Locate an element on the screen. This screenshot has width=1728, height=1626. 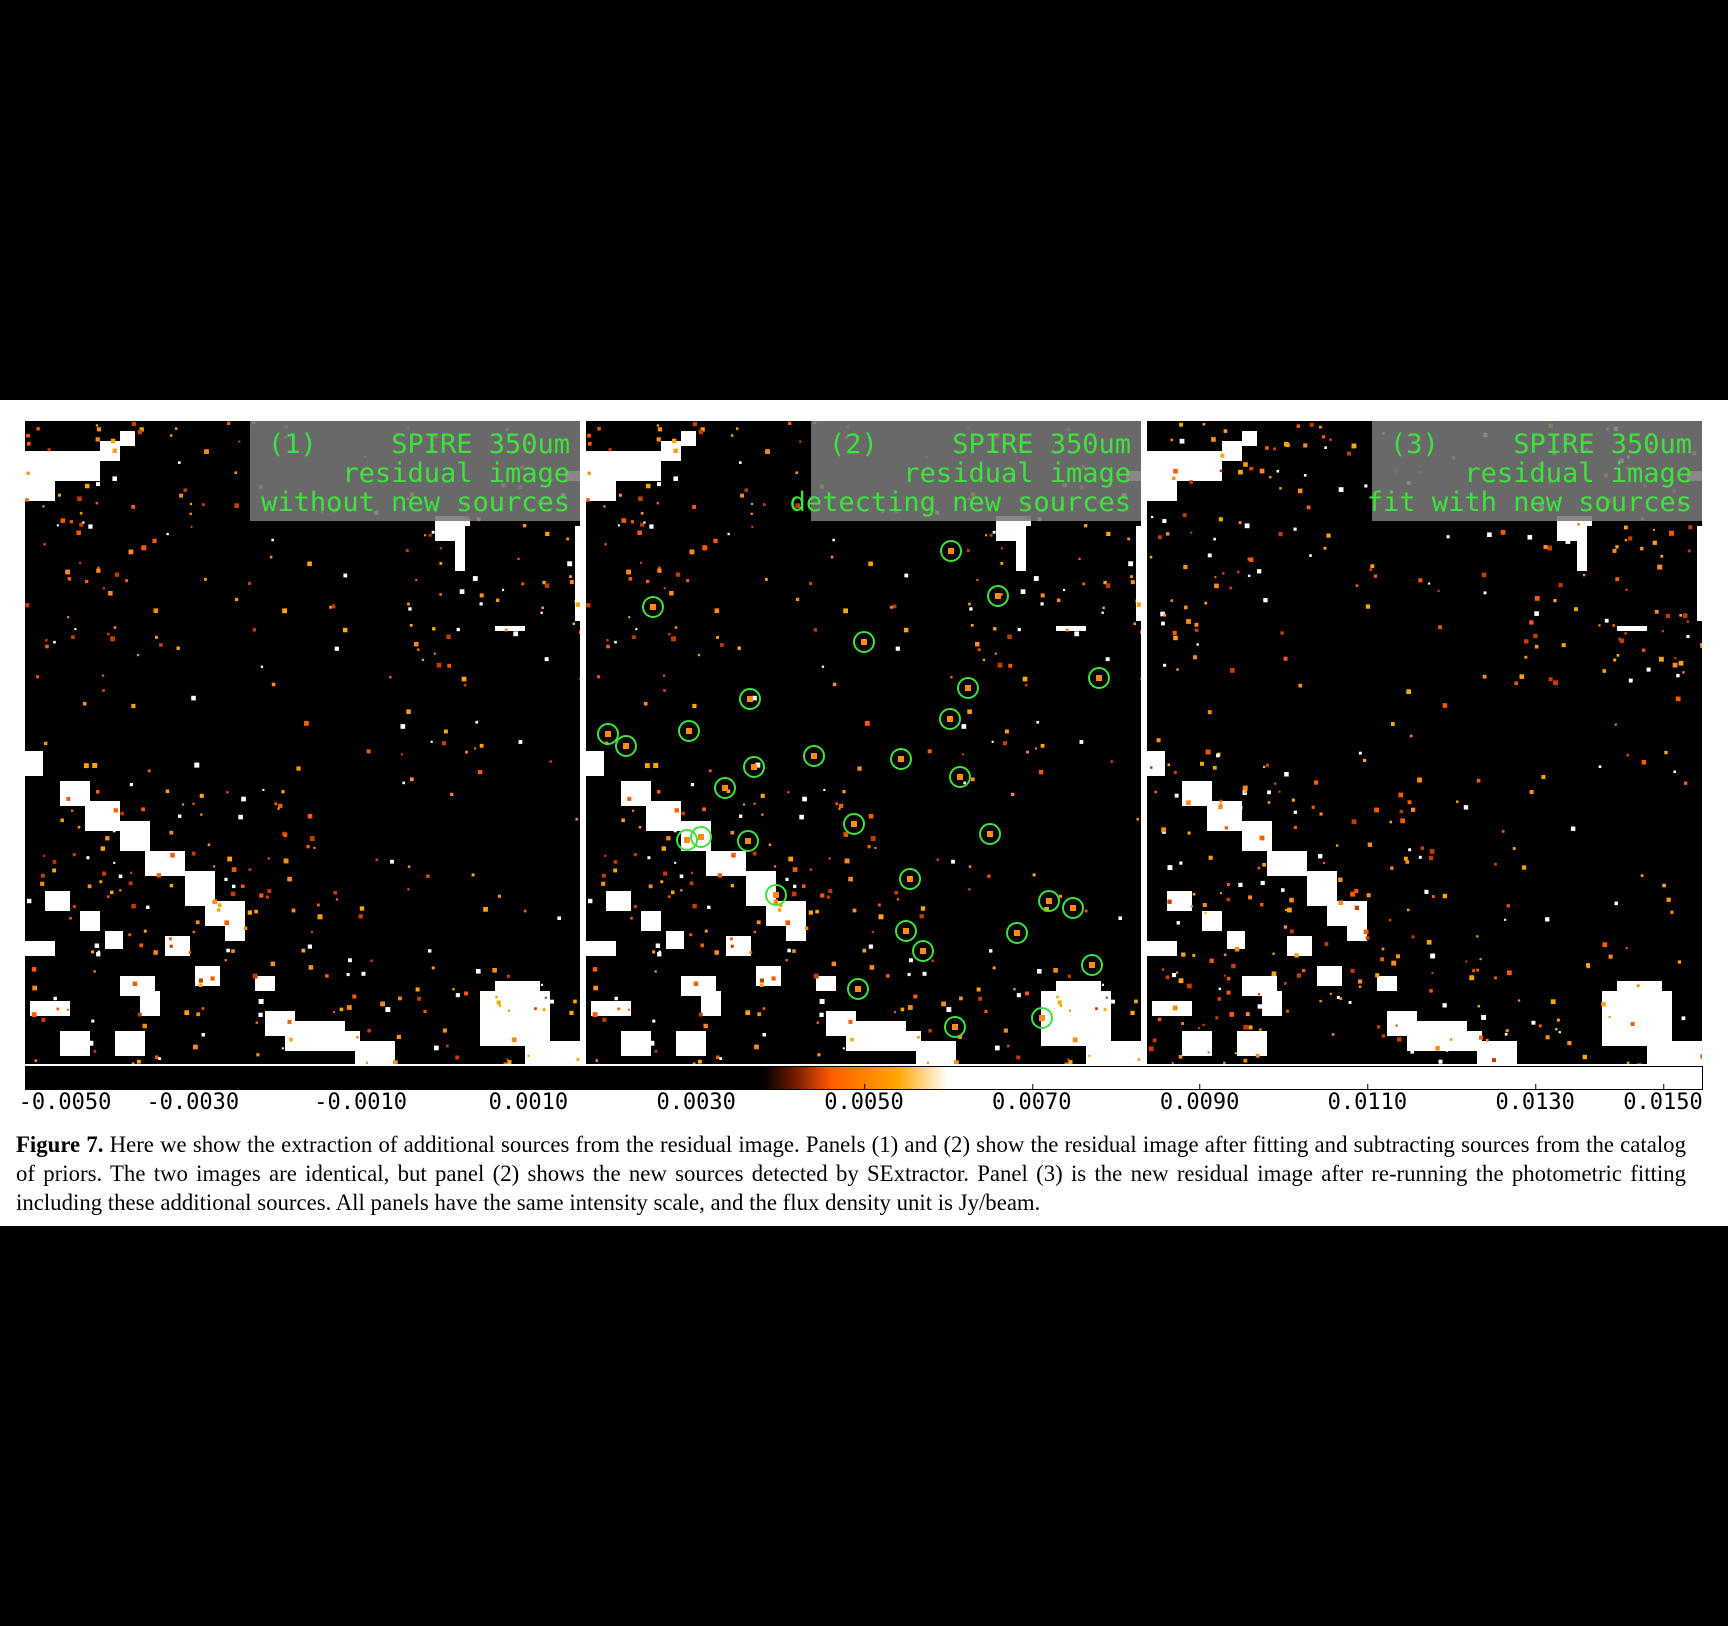
colorbar-tick-label: 0.0150 is located at coordinates (1663, 1099).